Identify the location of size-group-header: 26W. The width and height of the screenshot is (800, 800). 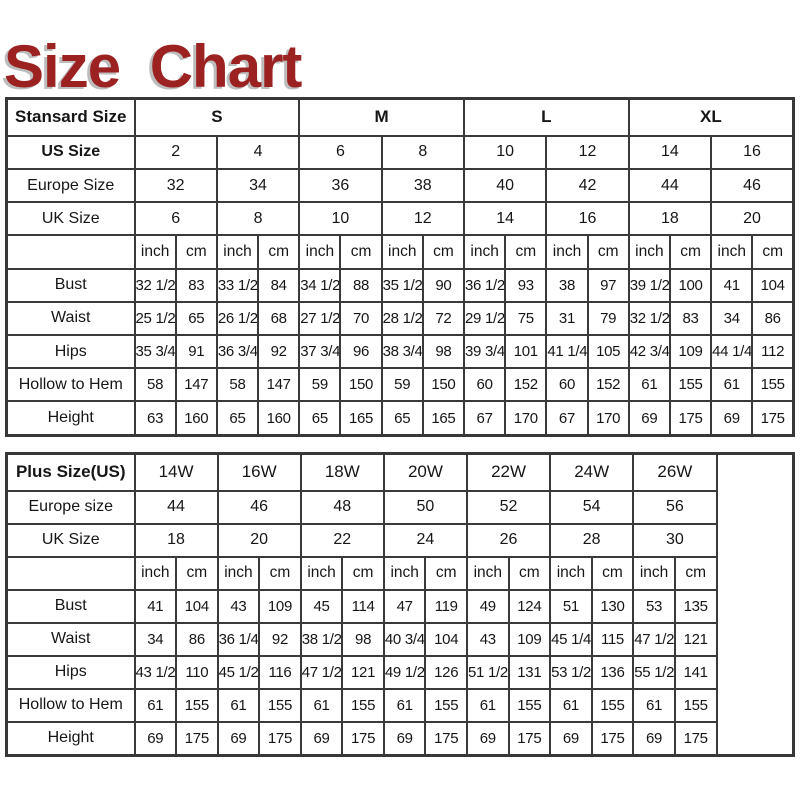
(675, 472).